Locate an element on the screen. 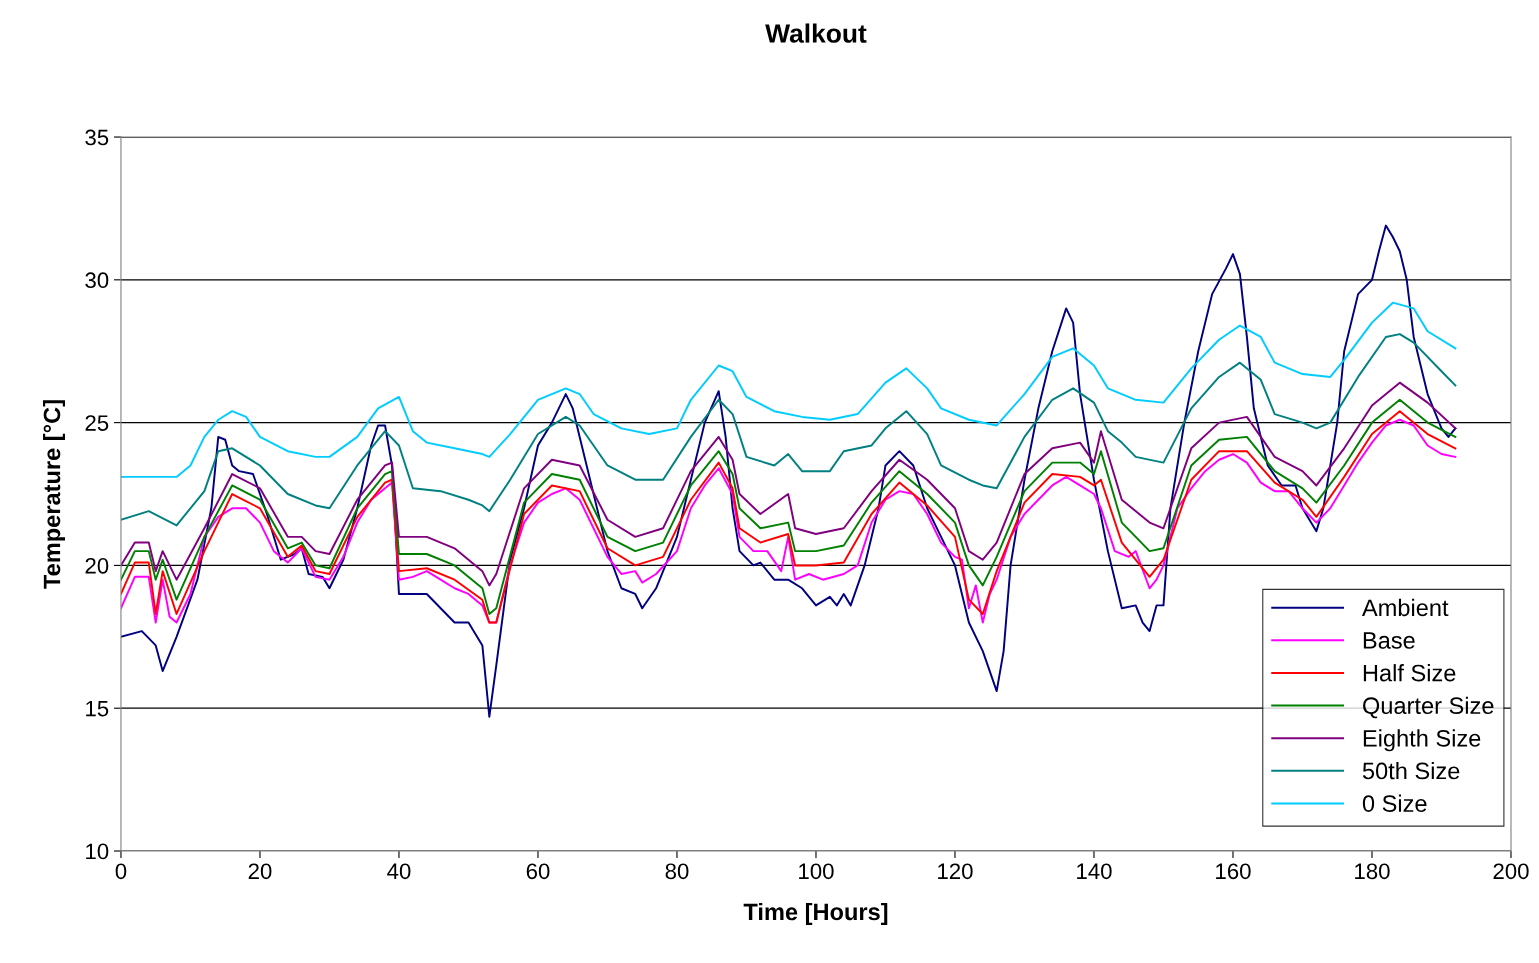 Image resolution: width=1539 pixels, height=963 pixels. legend-label: 50th Size is located at coordinates (1411, 770).